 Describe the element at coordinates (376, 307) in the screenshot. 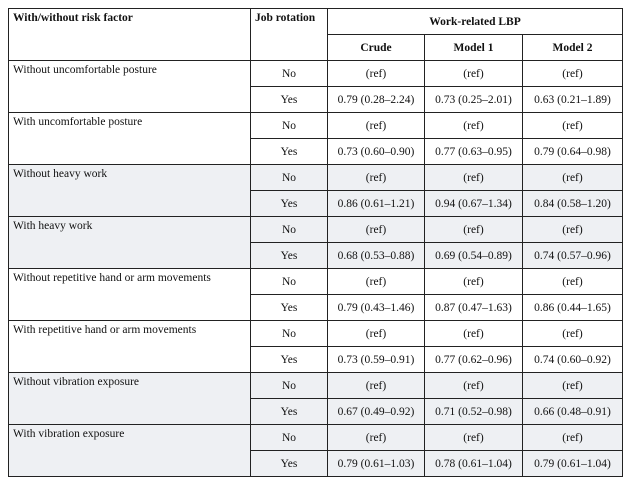

I see `crude-value-cell: 0.79 (0.43–1.46)` at that location.